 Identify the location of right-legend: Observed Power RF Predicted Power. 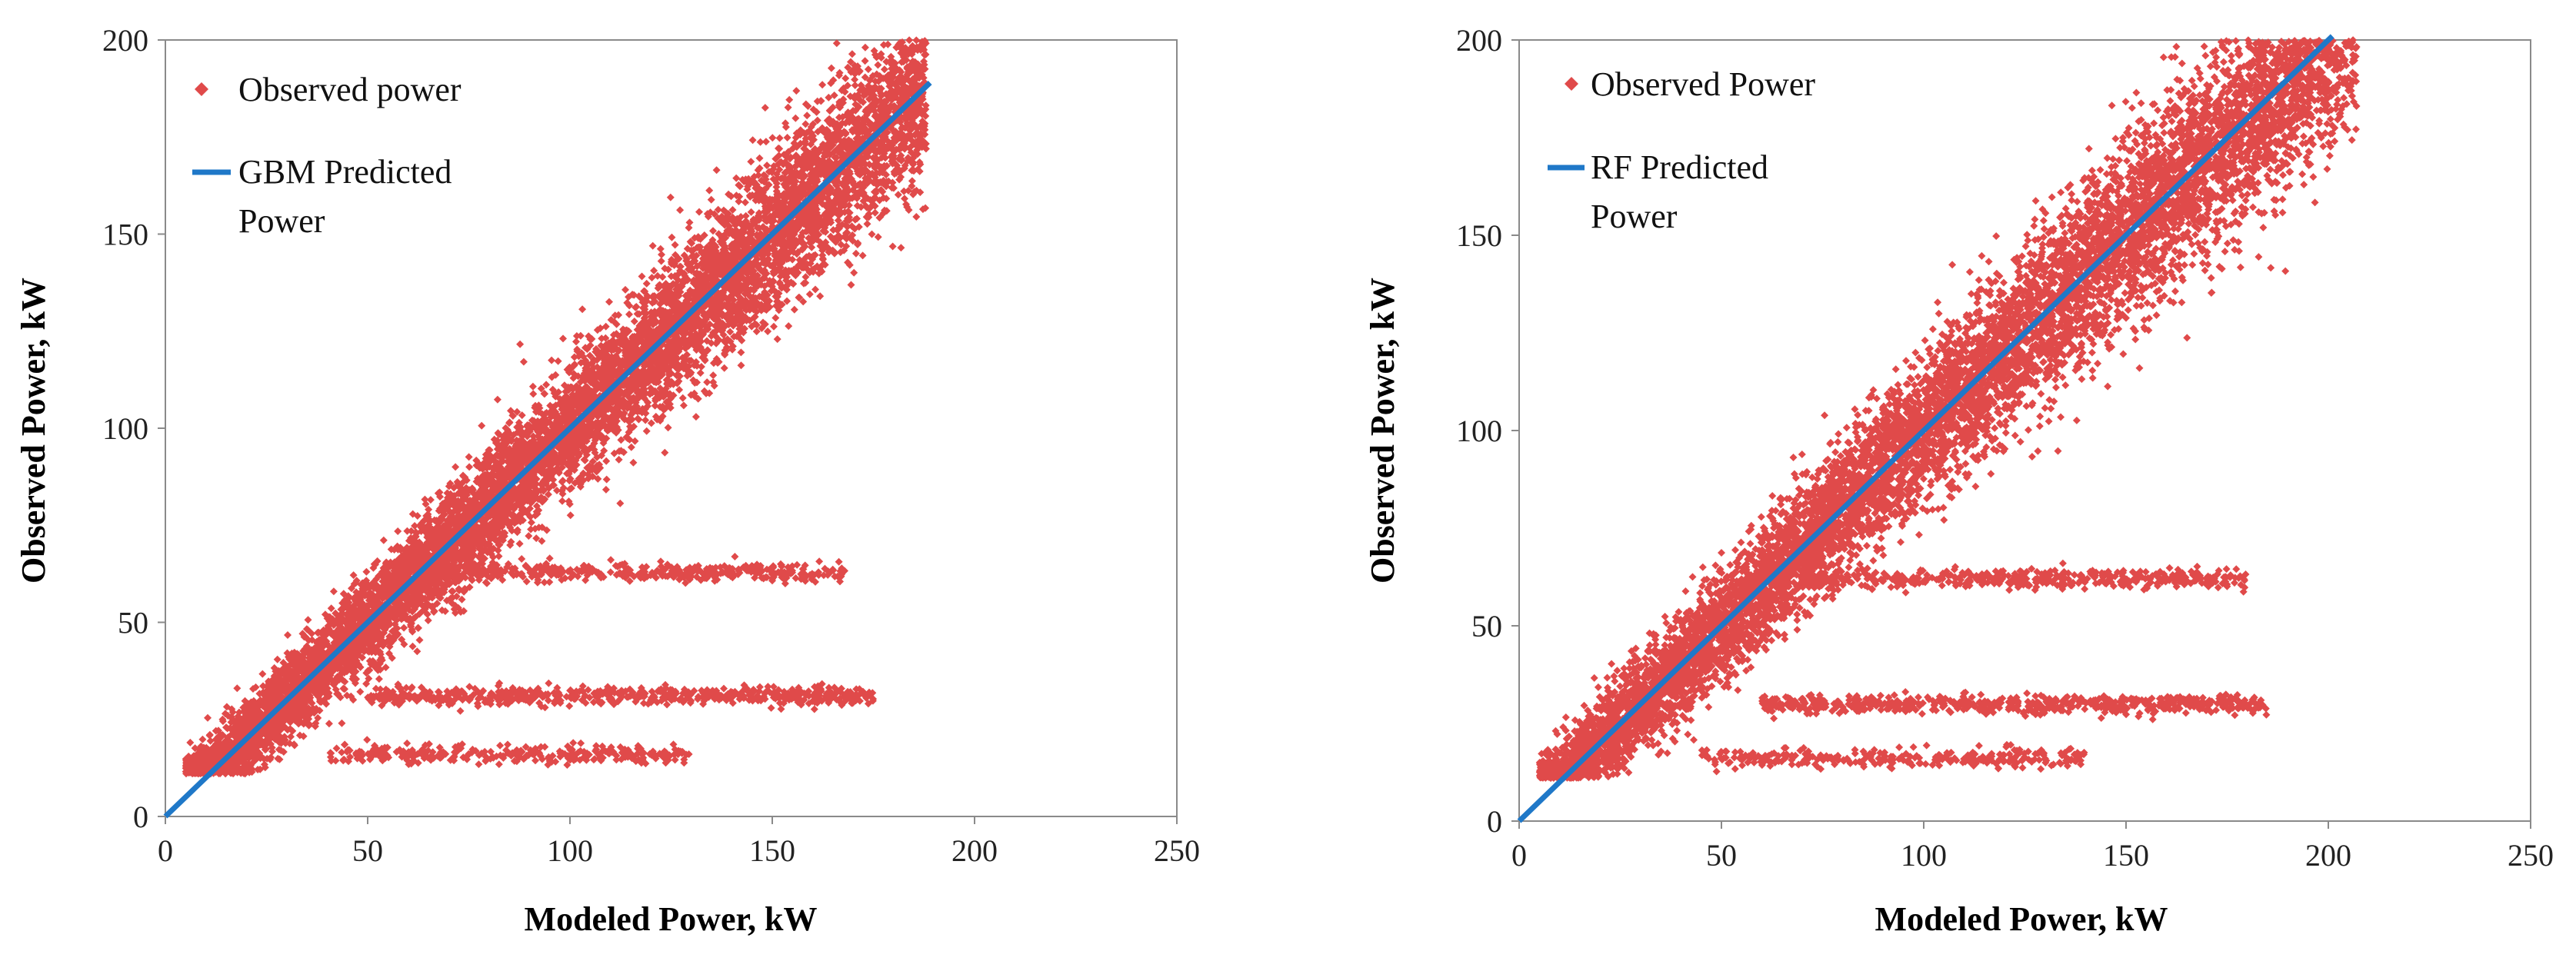
(1682, 150).